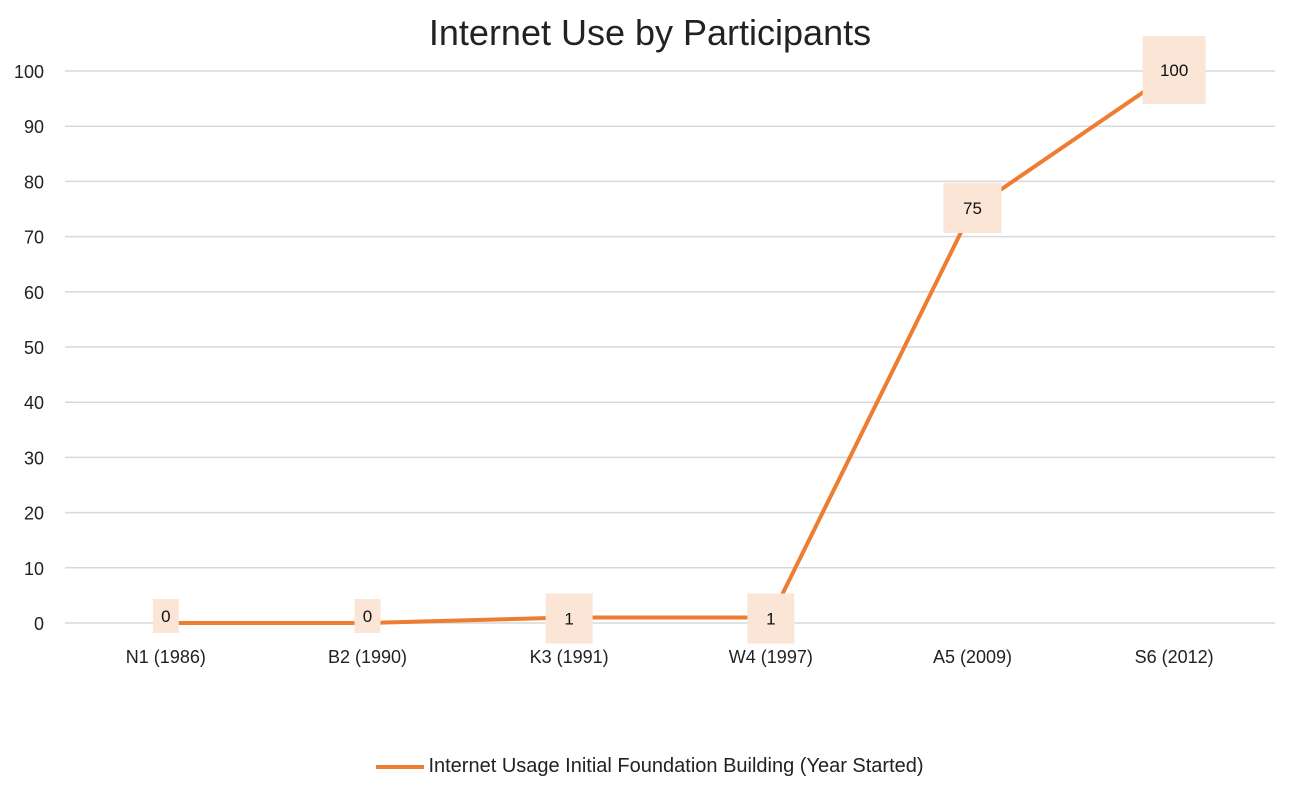 The width and height of the screenshot is (1300, 802). Describe the element at coordinates (569, 657) in the screenshot. I see `x-tick-label: K3 (1991)` at that location.